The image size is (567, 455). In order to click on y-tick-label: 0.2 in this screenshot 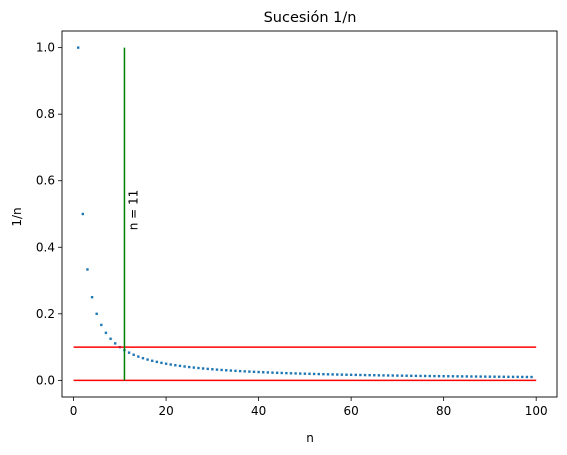, I will do `click(45, 314)`.